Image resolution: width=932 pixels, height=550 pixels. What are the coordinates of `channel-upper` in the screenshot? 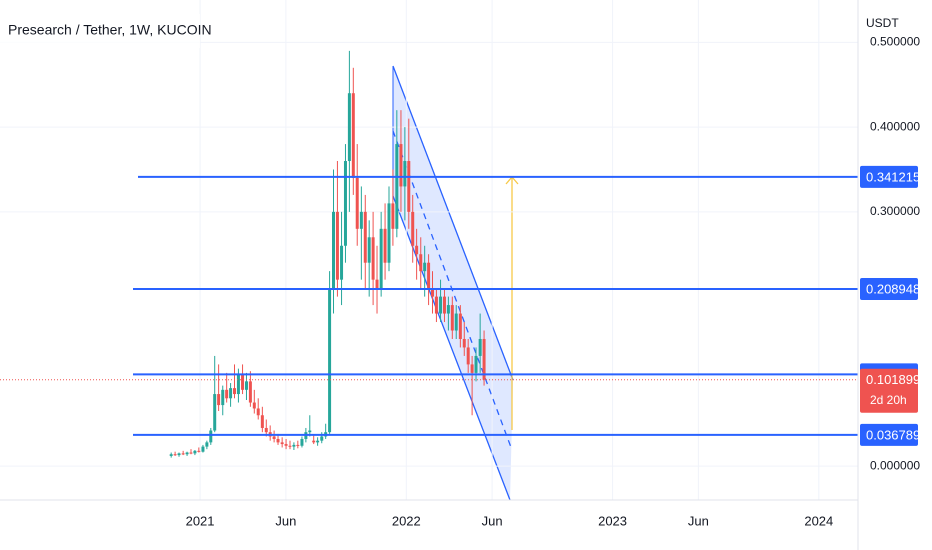 It's located at (453, 223).